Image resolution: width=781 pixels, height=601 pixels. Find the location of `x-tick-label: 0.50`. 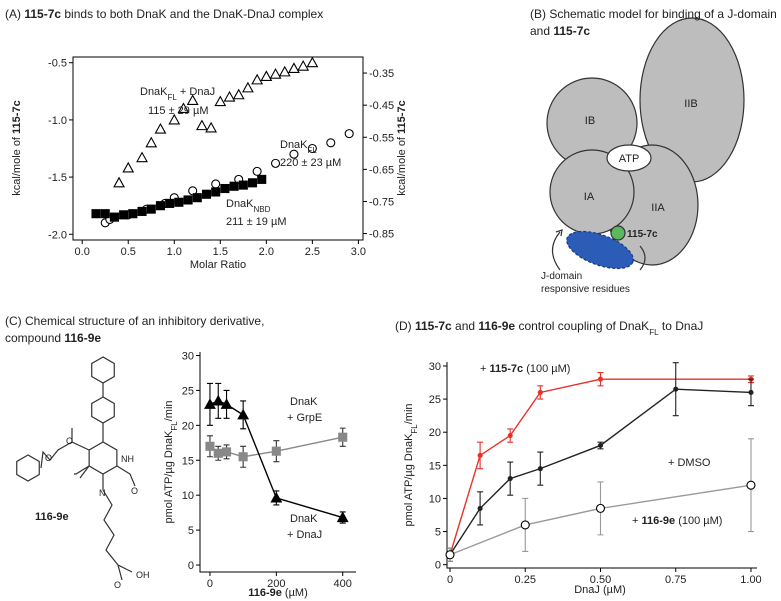

x-tick-label: 0.50 is located at coordinates (600, 580).